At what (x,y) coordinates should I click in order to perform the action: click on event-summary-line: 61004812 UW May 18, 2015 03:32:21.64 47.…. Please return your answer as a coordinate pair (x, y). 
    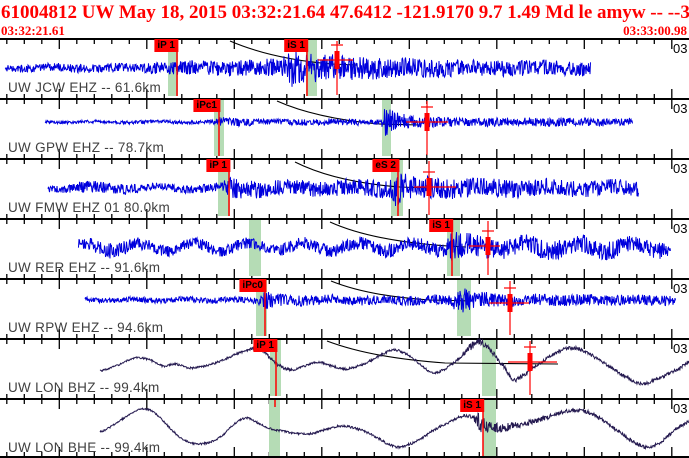
    Looking at the image, I should click on (344, 12).